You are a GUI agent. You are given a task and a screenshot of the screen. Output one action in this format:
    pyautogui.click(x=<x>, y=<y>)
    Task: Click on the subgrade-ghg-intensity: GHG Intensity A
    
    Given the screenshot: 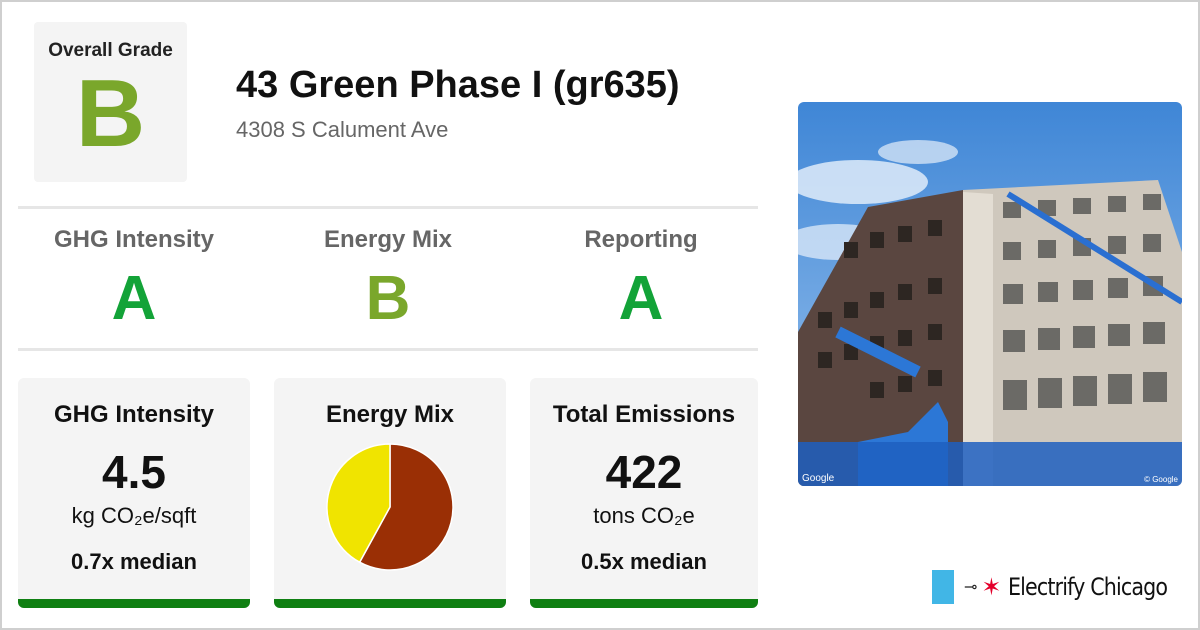 What is the action you would take?
    pyautogui.click(x=134, y=278)
    